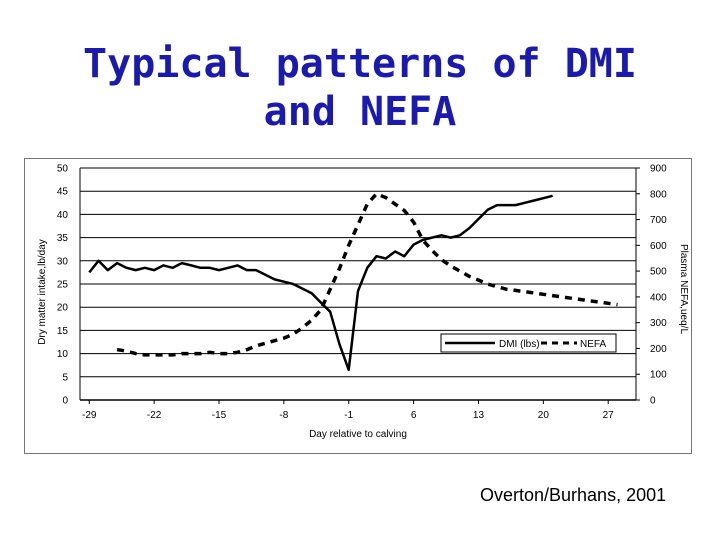 The height and width of the screenshot is (540, 720). I want to click on x-tick-label: 27, so click(609, 415).